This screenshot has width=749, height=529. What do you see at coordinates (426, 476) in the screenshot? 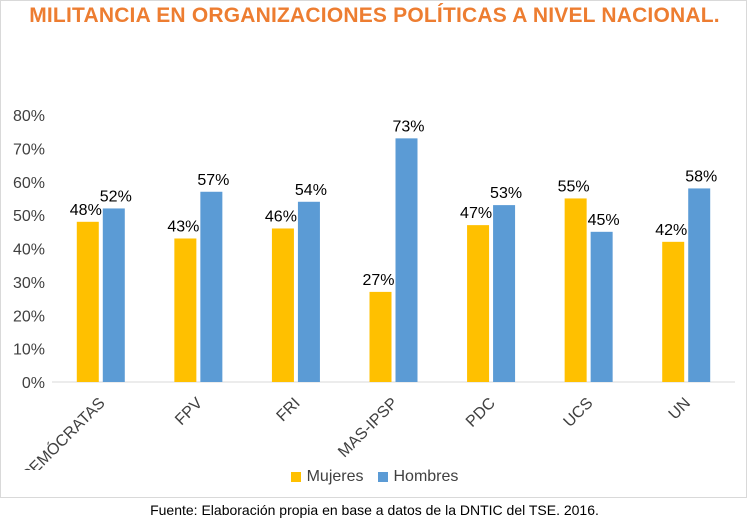
I see `legend-label-hombres: Hombres` at bounding box center [426, 476].